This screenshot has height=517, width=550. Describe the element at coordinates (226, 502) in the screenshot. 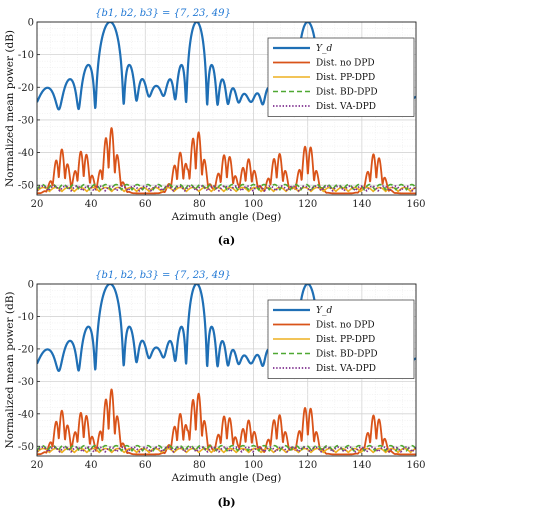

I see `panel-caption: (b)` at that location.